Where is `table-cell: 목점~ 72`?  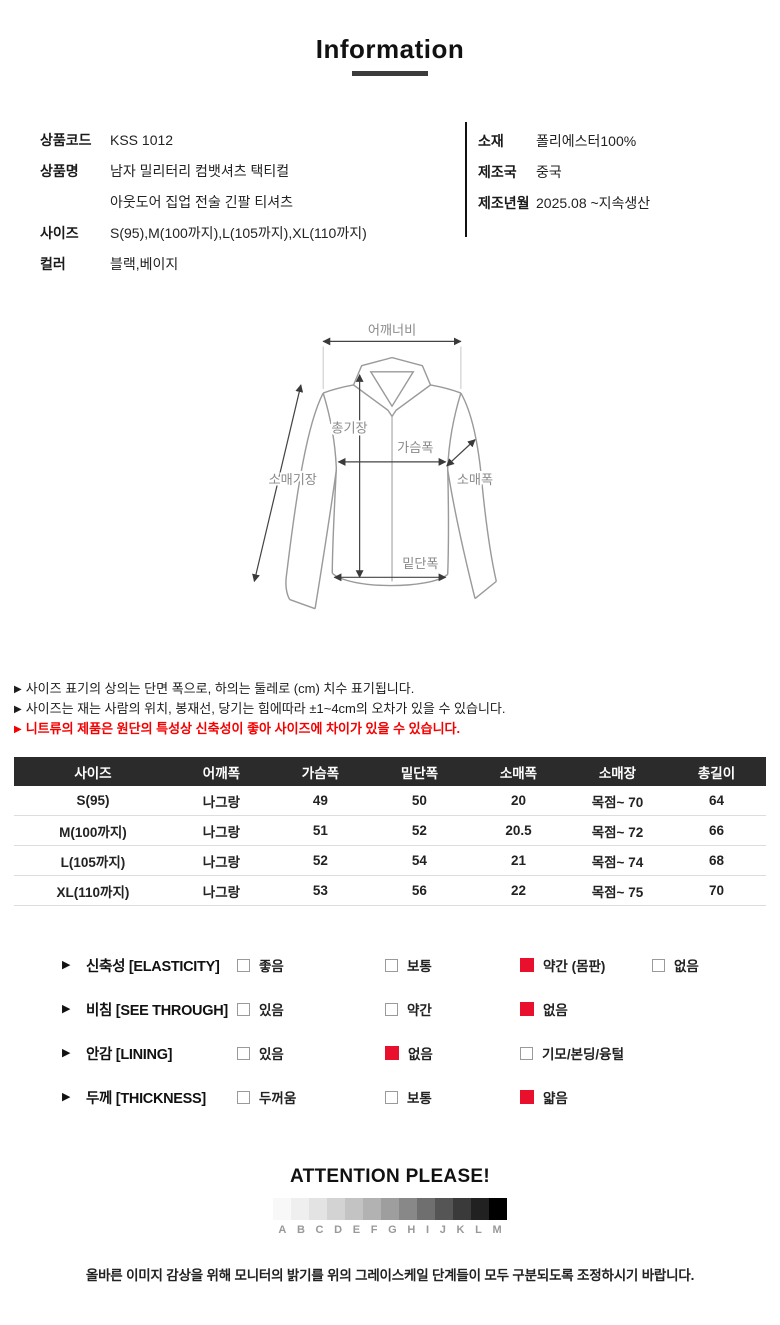
table-cell: 목점~ 72 is located at coordinates (617, 830).